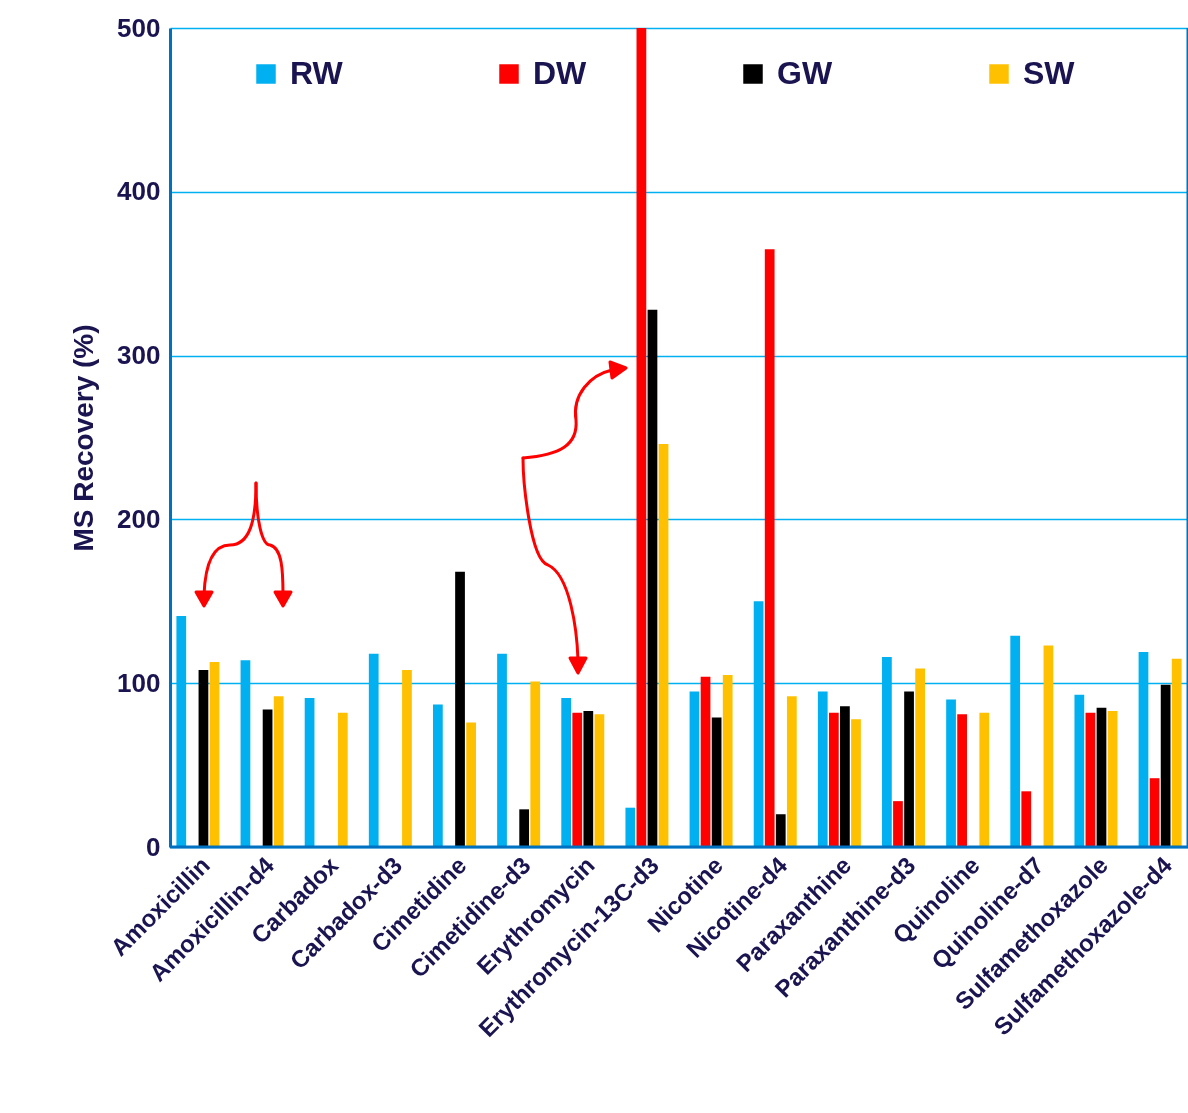  I want to click on legend-label: GW, so click(805, 73).